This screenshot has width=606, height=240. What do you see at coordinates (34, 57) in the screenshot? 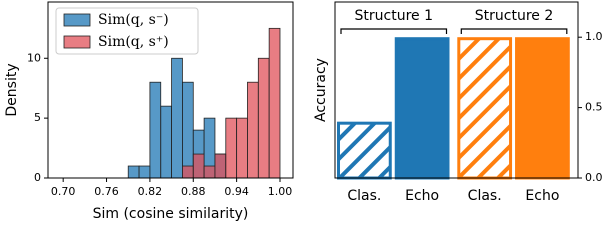
I see `y-tick-label: 10` at bounding box center [34, 57].